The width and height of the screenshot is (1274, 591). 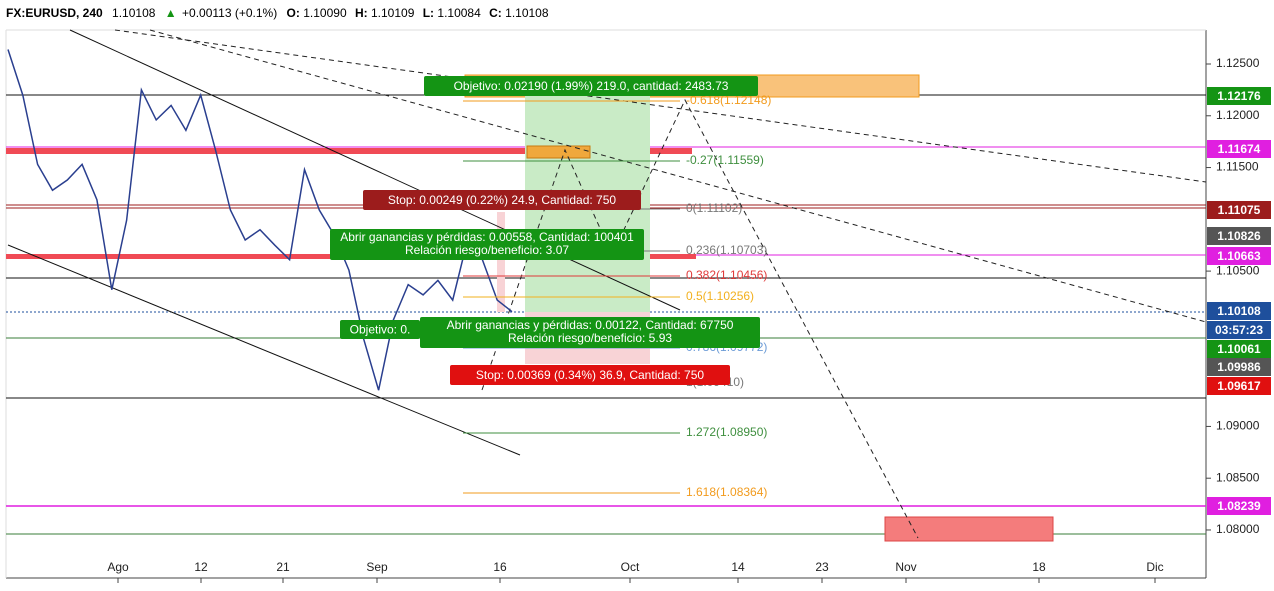 I want to click on change: +0.00113 (+0.1%), so click(x=229, y=13).